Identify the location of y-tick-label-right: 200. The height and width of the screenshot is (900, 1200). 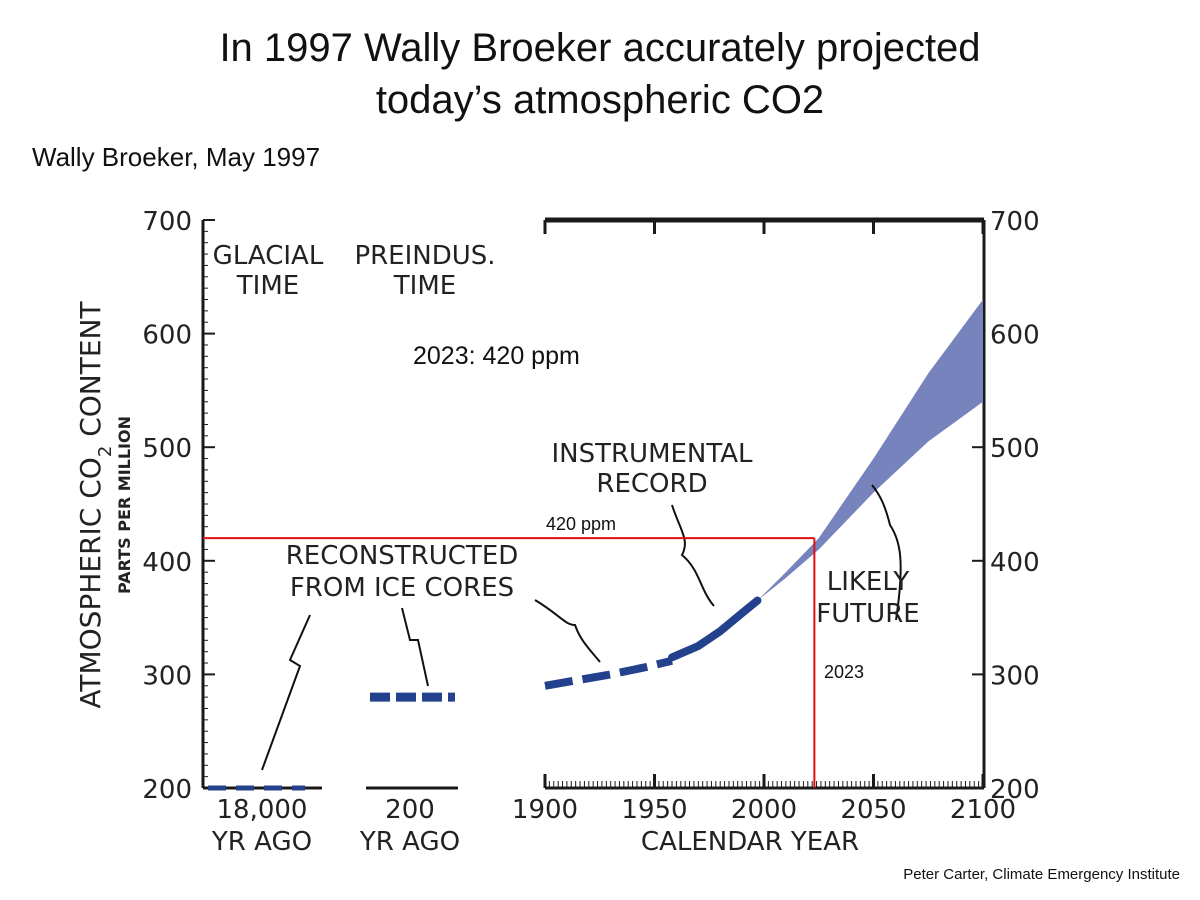
(1015, 790).